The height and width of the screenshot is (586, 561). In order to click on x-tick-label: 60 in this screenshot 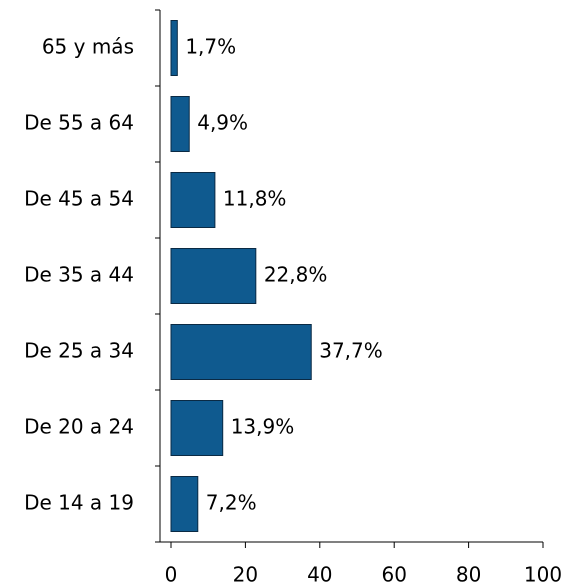, I will do `click(393, 574)`.